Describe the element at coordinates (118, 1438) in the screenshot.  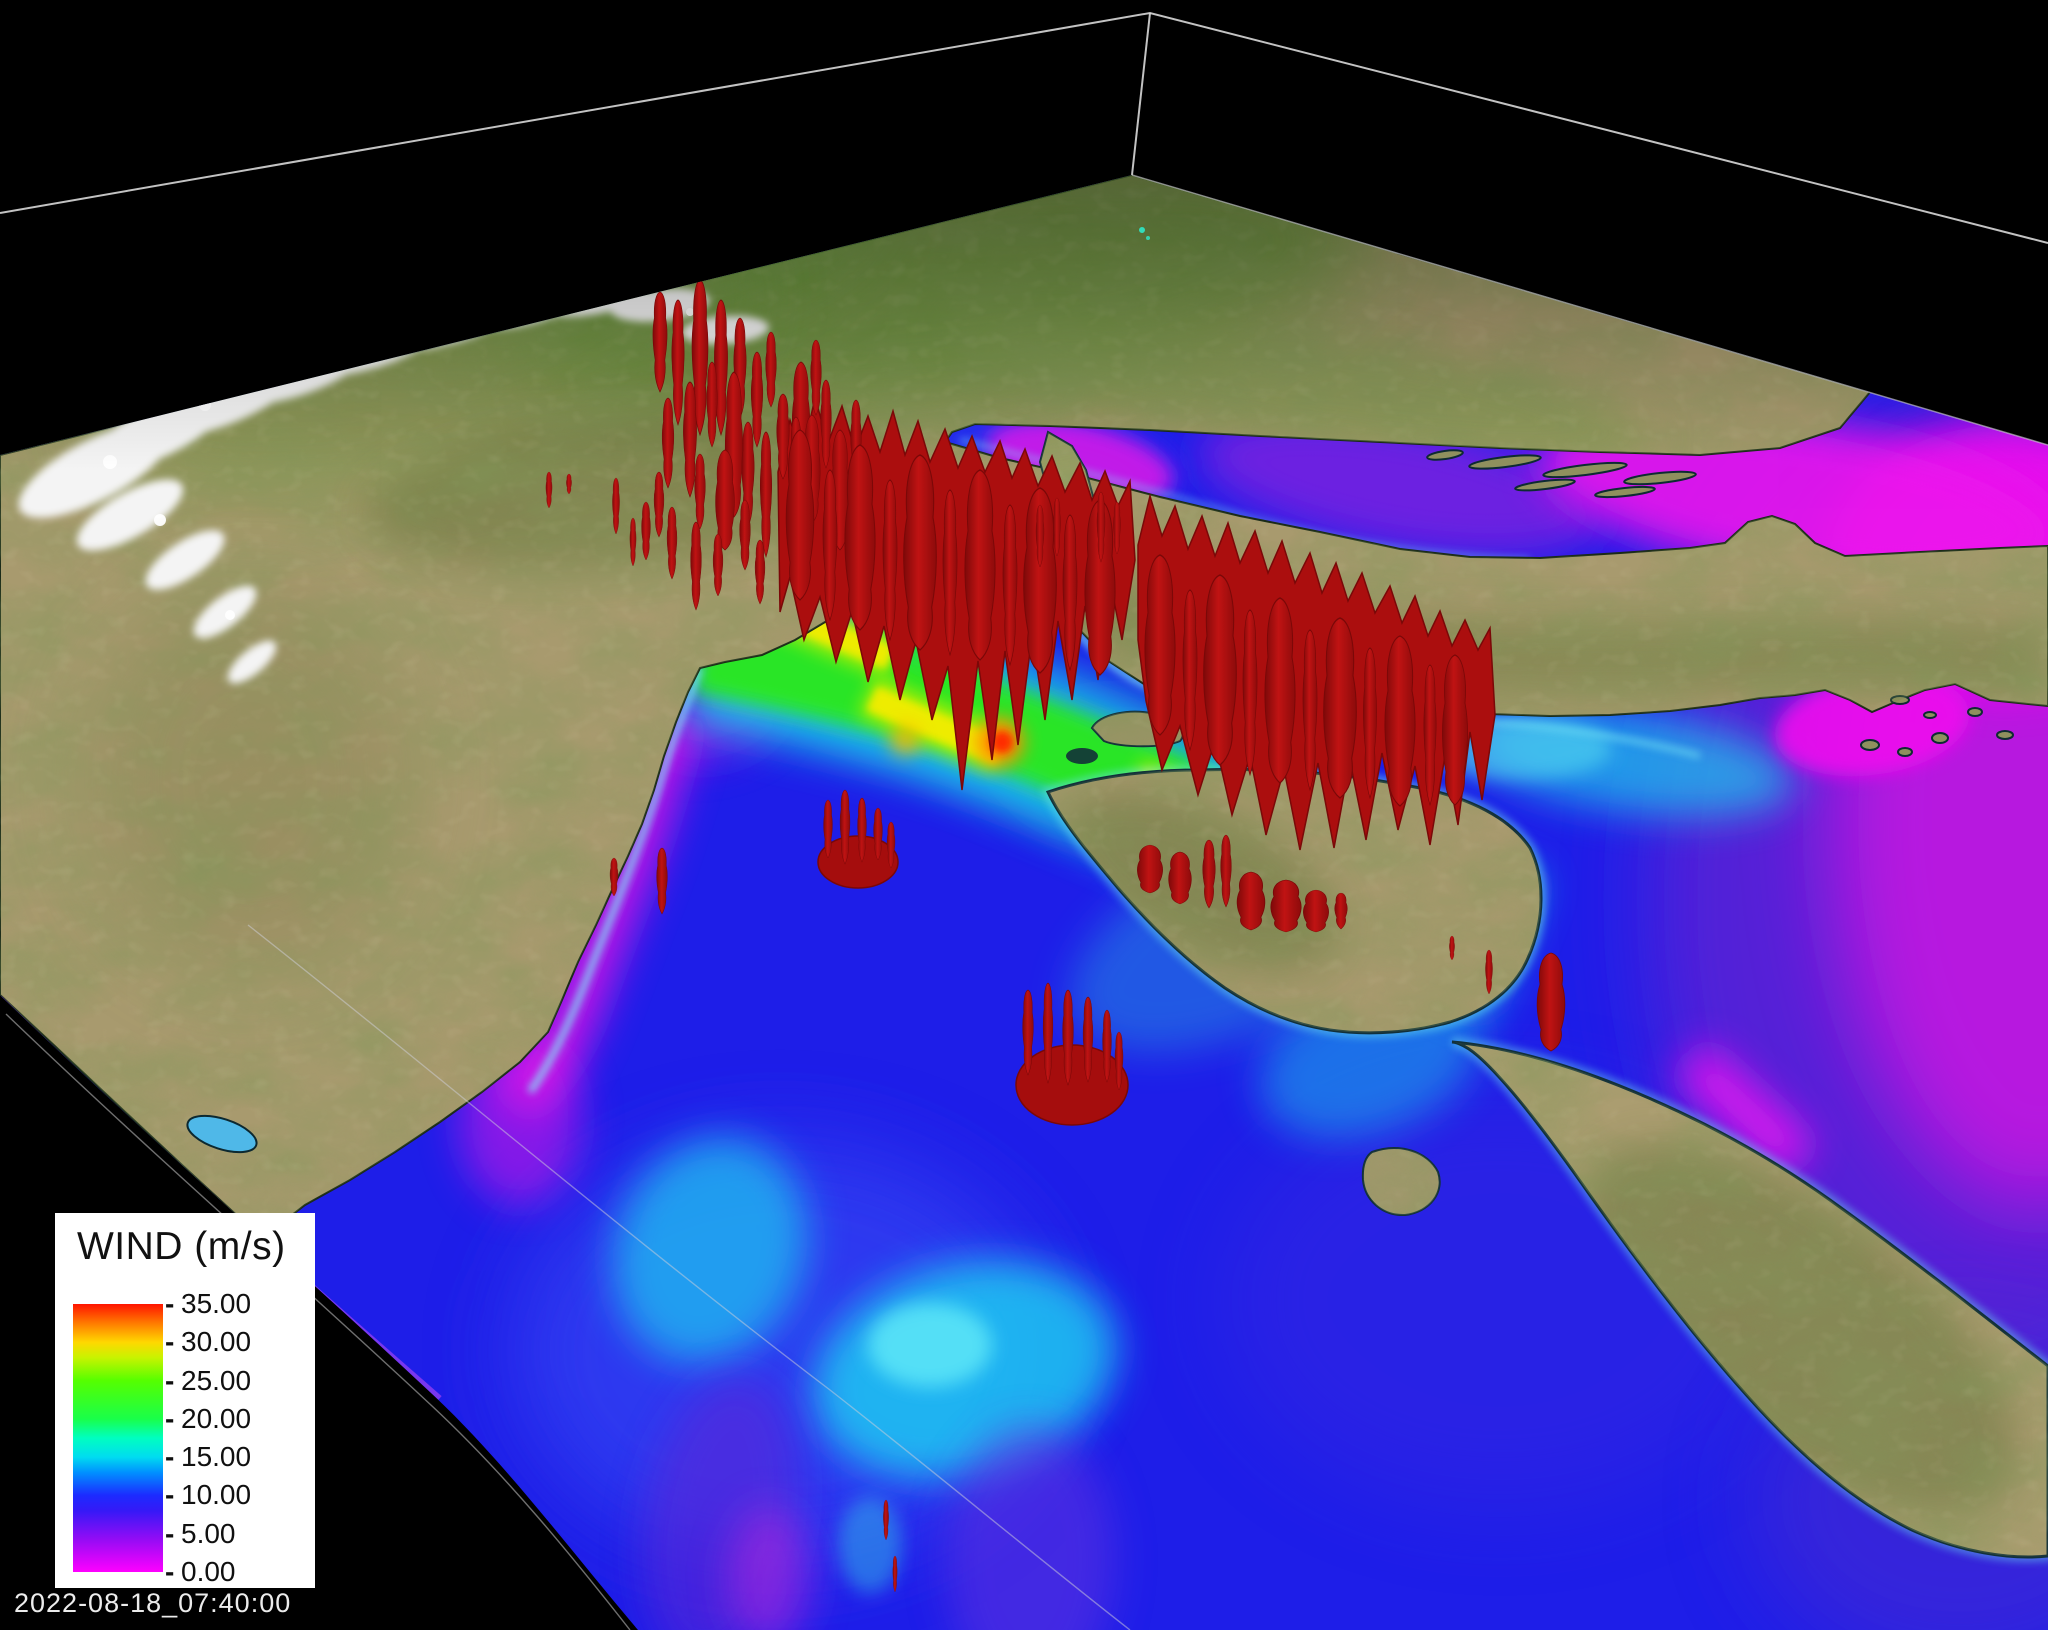
I see `colorbar-gradient` at that location.